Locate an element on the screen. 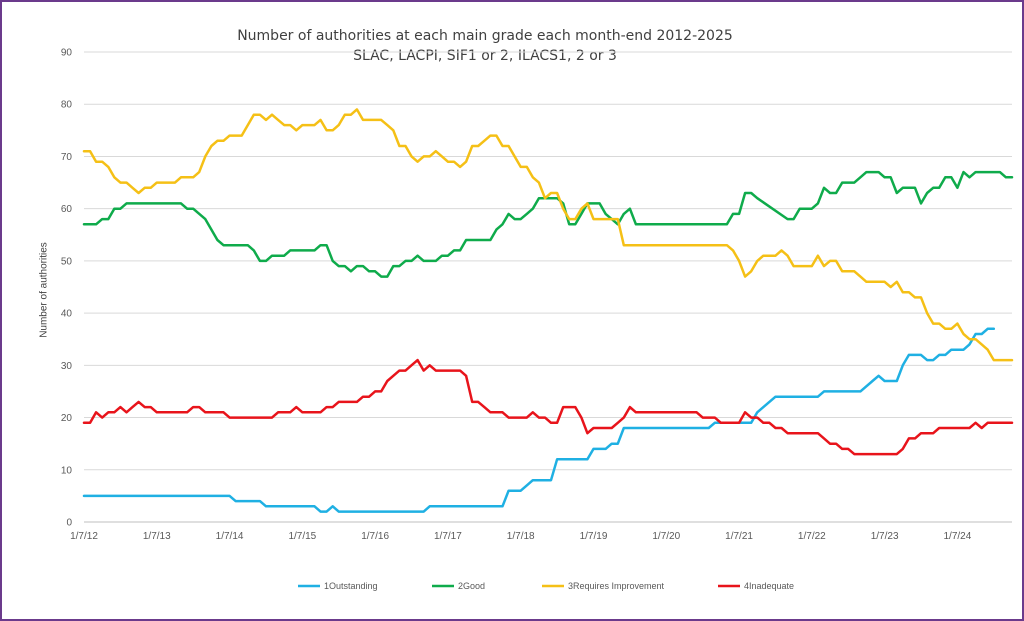  y-tick-label: 0 is located at coordinates (69, 523).